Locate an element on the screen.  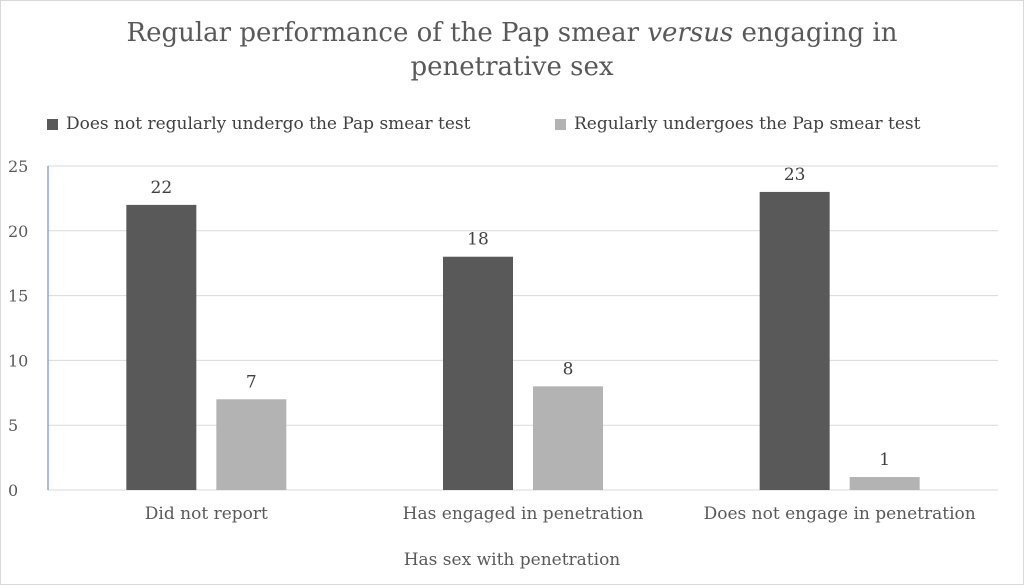
bar-s2-c1 is located at coordinates (251, 444).